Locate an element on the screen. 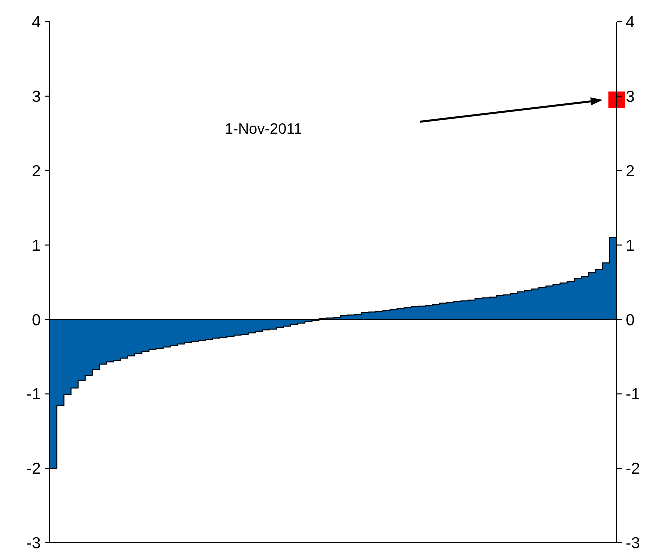 This screenshot has height=555, width=665. y2-tick-label: -2 is located at coordinates (633, 469).